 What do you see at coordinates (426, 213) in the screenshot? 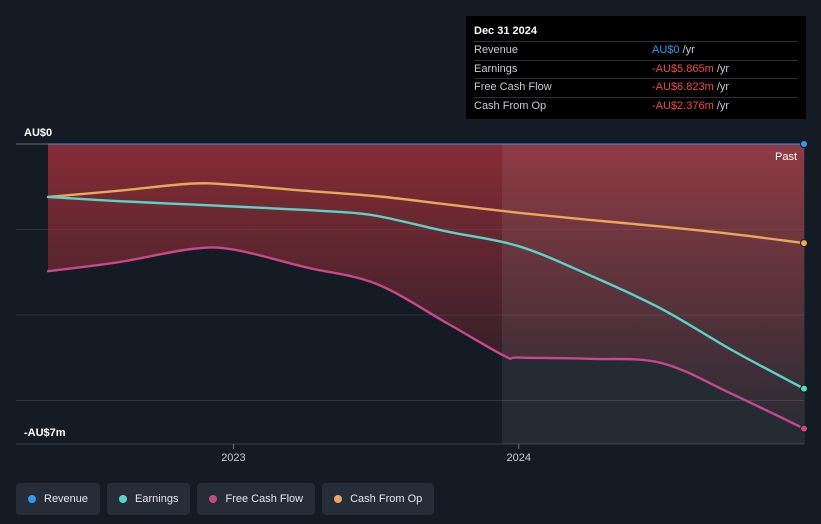
I see `series-line-cash-from-op` at bounding box center [426, 213].